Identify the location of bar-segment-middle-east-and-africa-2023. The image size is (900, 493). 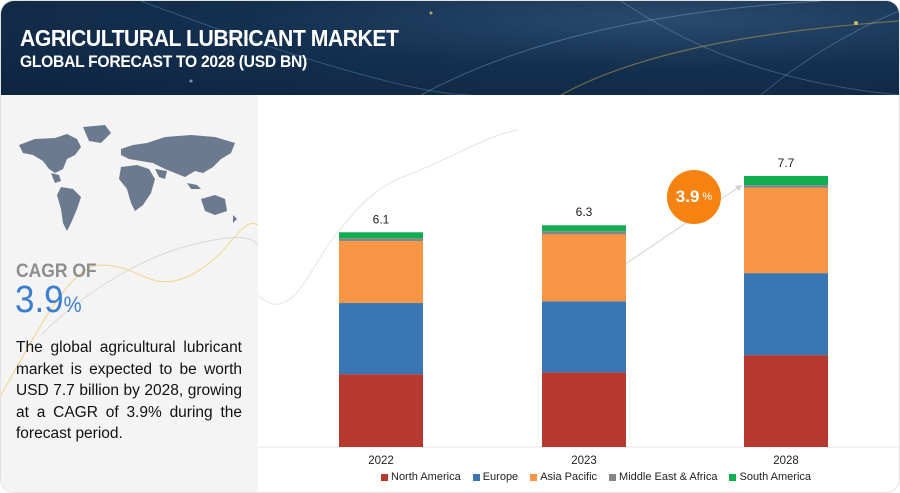
(584, 233).